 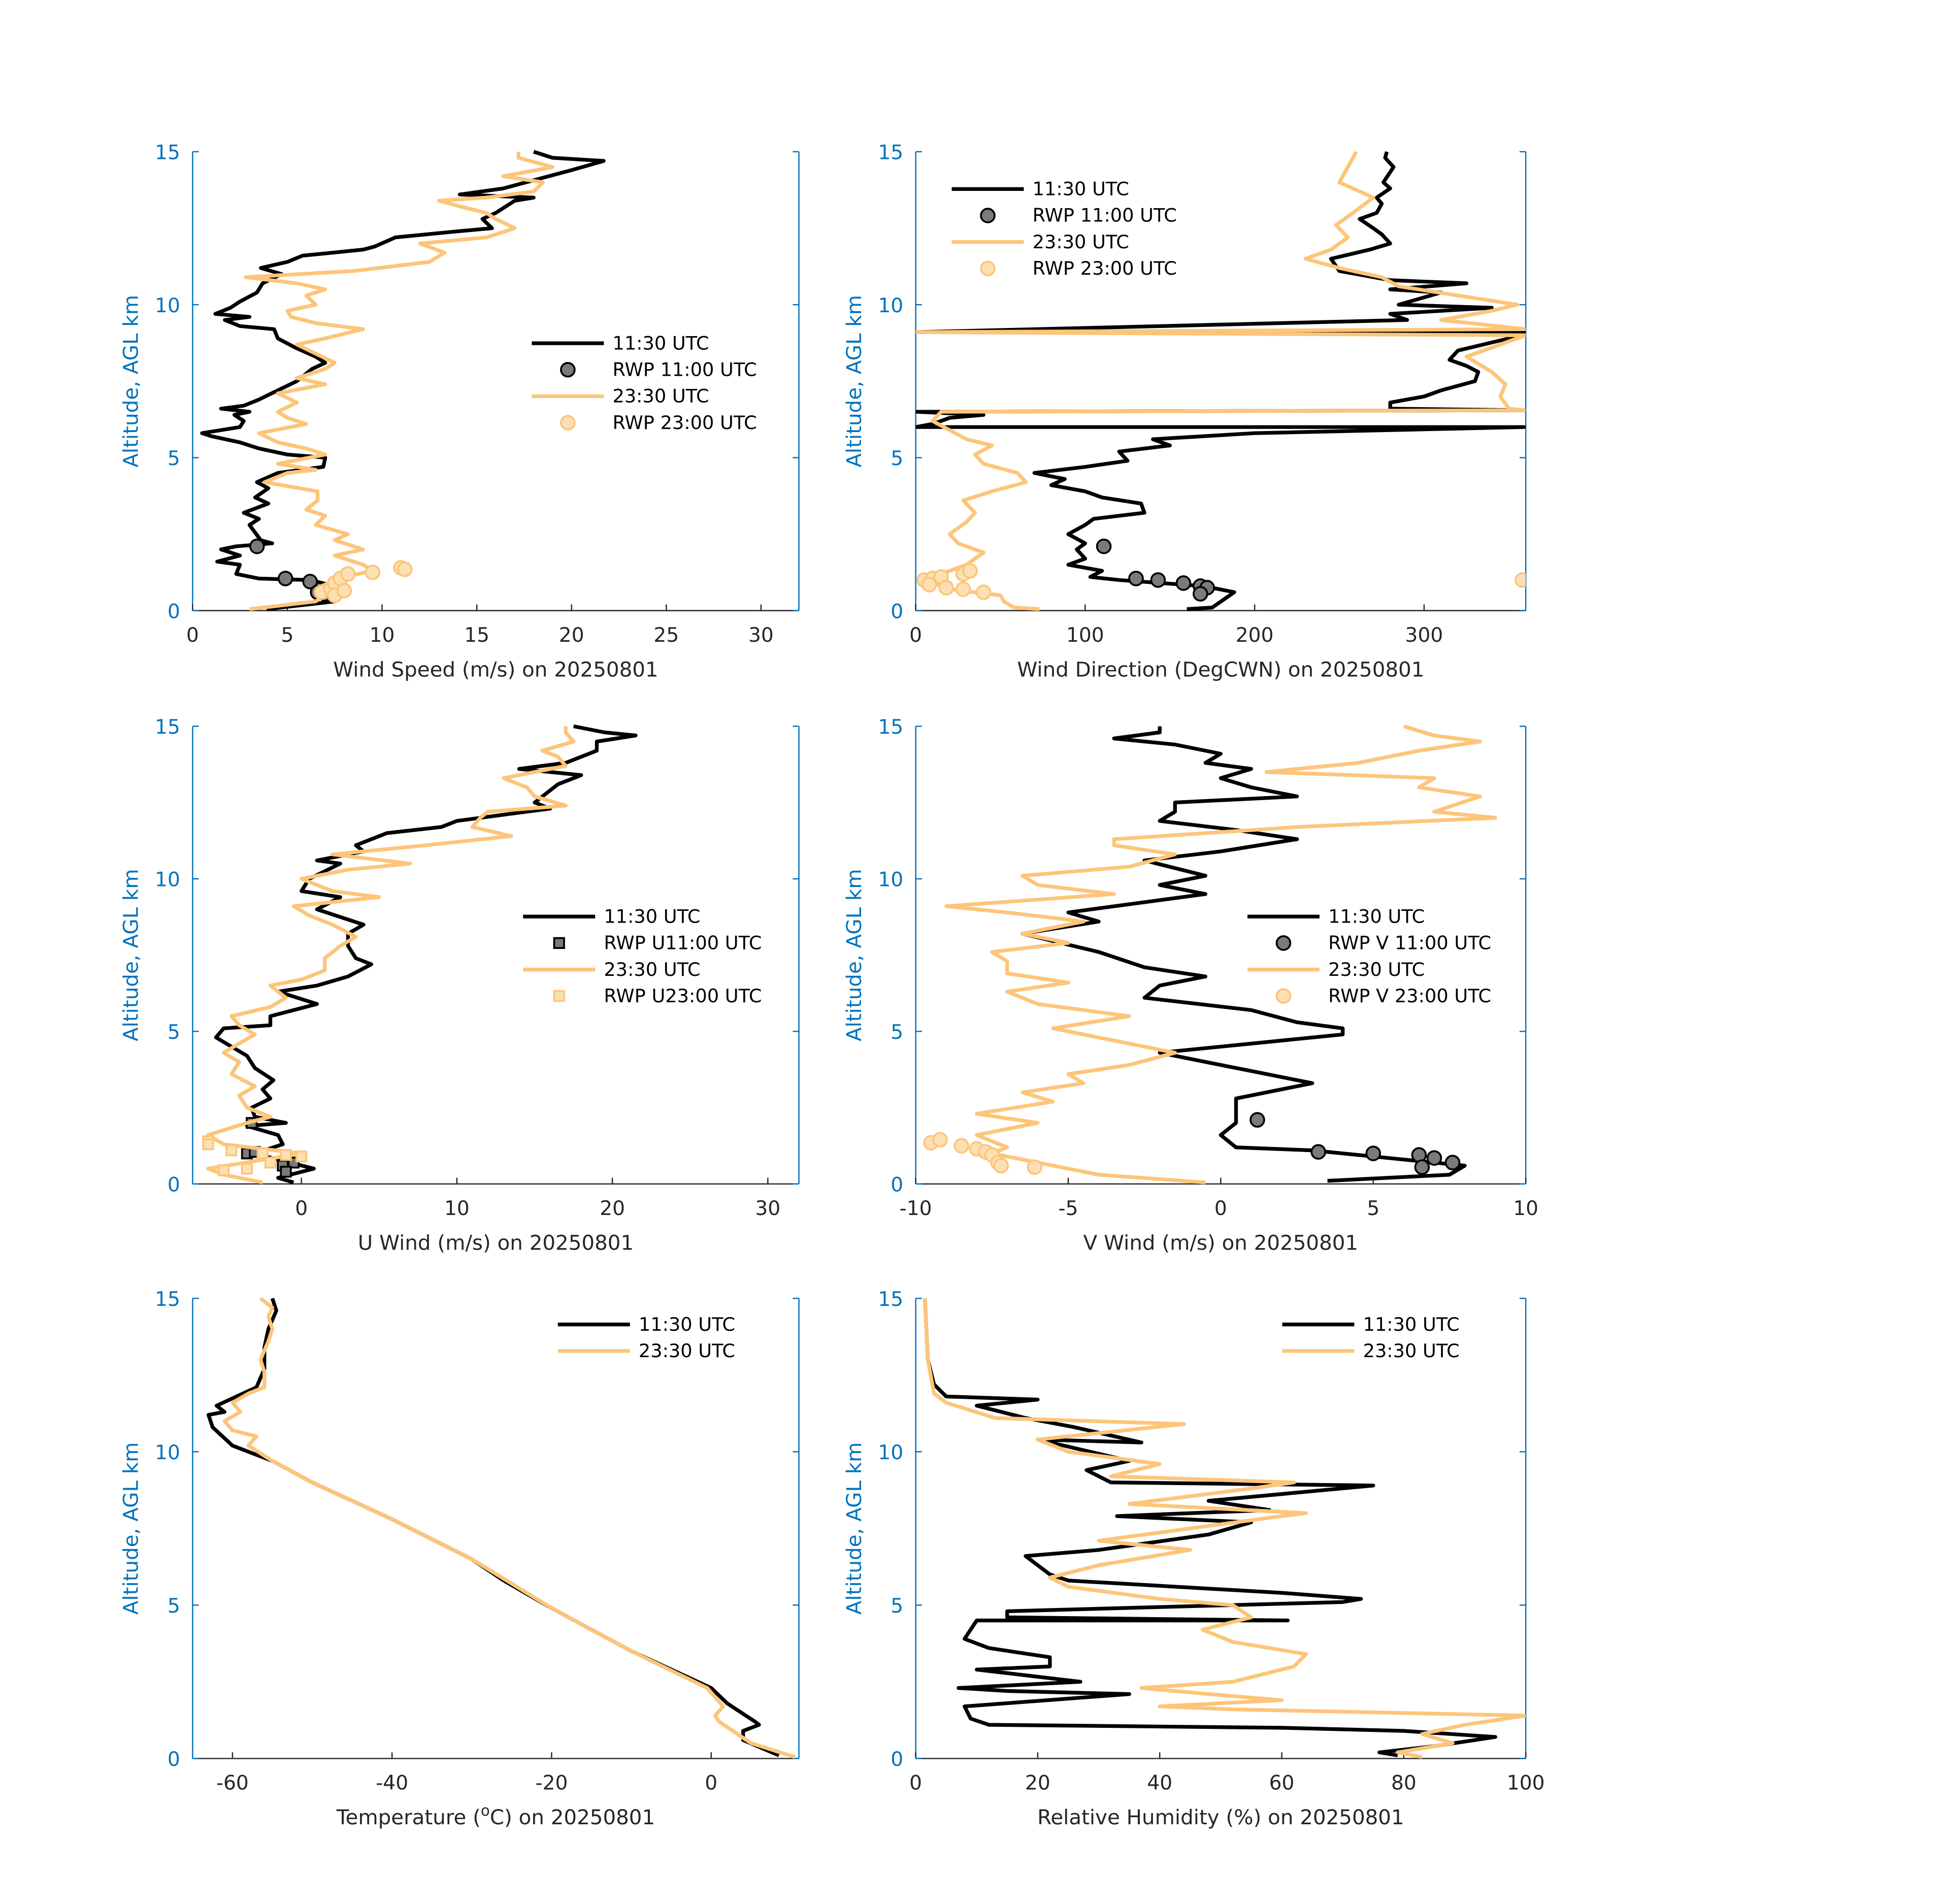 What do you see at coordinates (571, 635) in the screenshot?
I see `x-tick-label: 20` at bounding box center [571, 635].